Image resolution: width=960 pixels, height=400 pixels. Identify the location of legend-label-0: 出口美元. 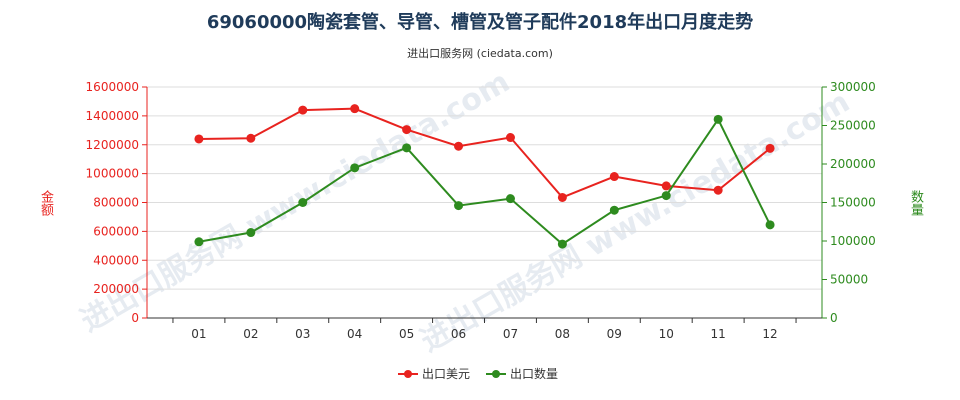
(446, 374).